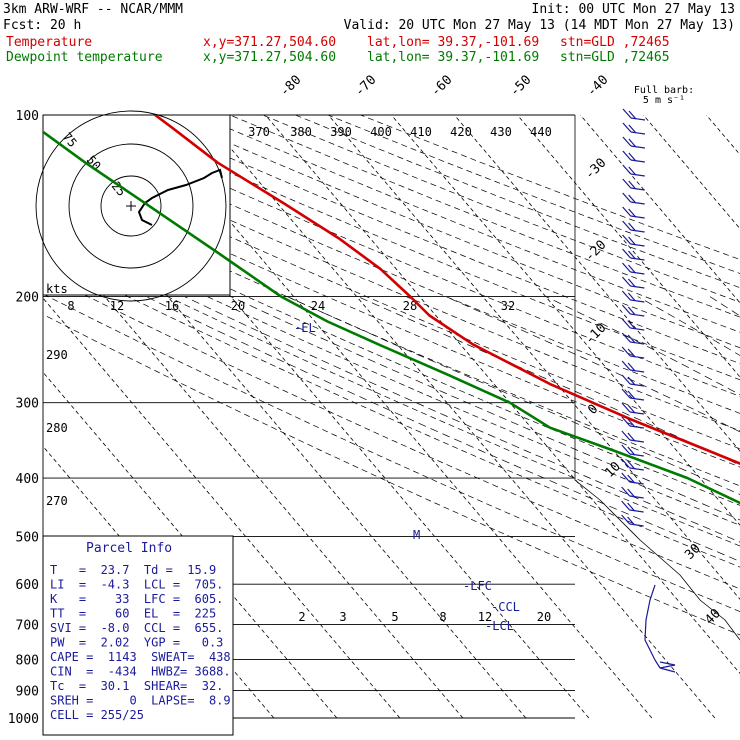 The width and height of the screenshot is (740, 740). Describe the element at coordinates (136, 686) in the screenshot. I see `parcel-line: Tc = 30.1 SHEAR= 32.` at that location.